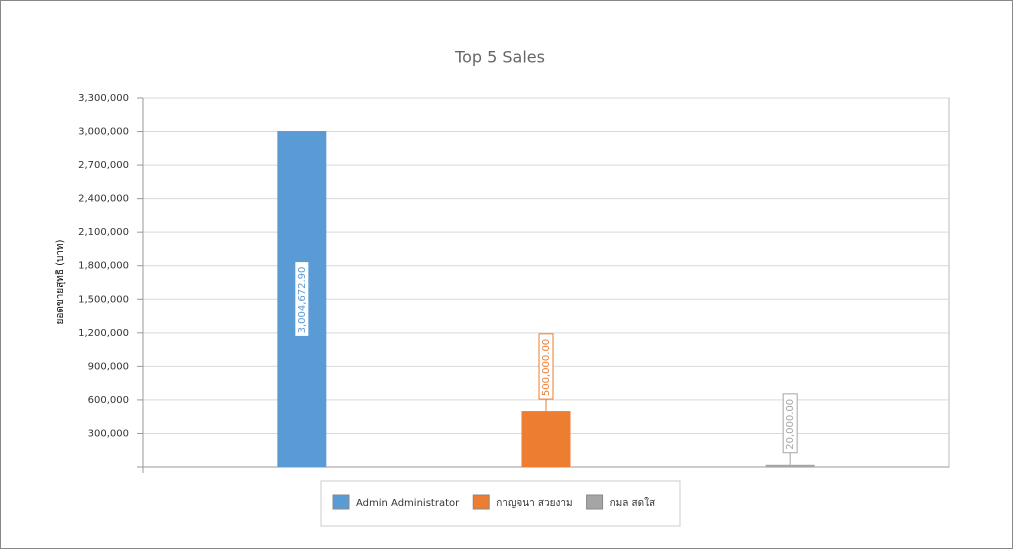 Image resolution: width=1013 pixels, height=549 pixels. Describe the element at coordinates (60, 281) in the screenshot. I see `y-axis-title: ยอดขายสุทธิ (บาท)` at that location.